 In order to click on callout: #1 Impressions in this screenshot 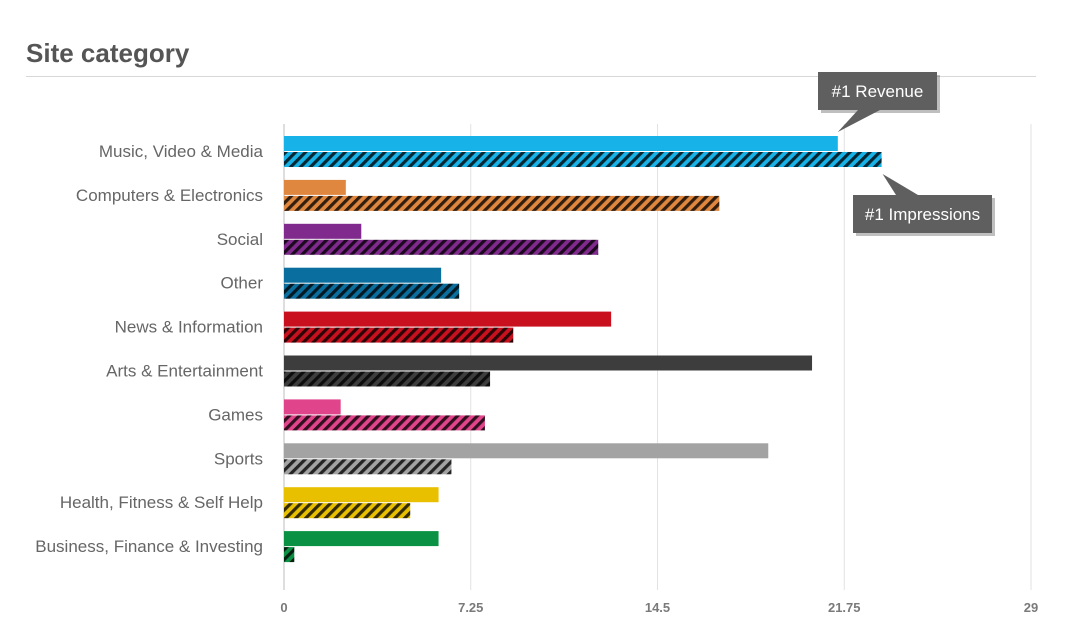, I will do `click(924, 205)`.